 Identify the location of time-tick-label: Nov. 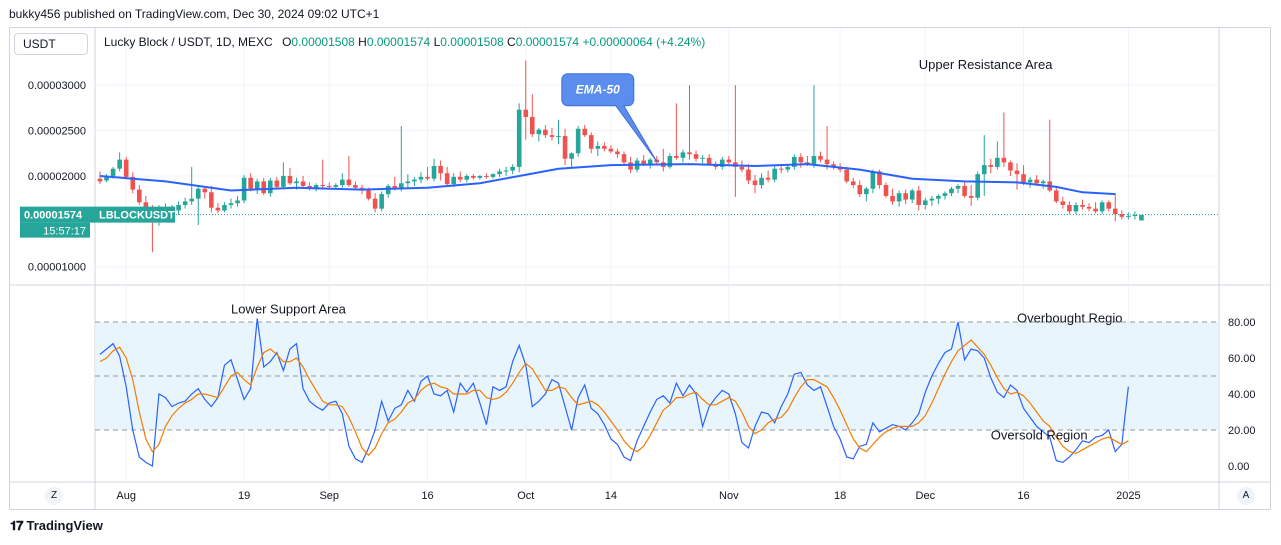
(729, 496).